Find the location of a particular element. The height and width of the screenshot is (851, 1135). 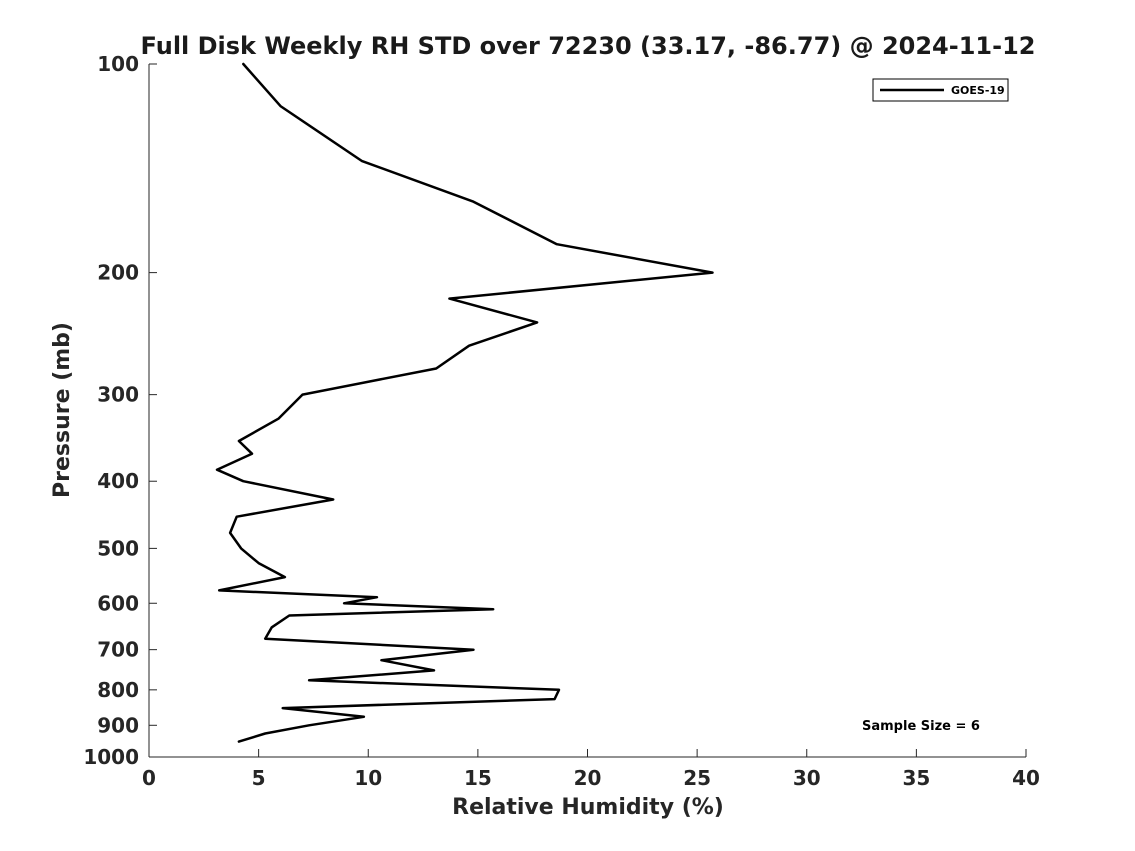

x-tick-label: 5 is located at coordinates (259, 778).